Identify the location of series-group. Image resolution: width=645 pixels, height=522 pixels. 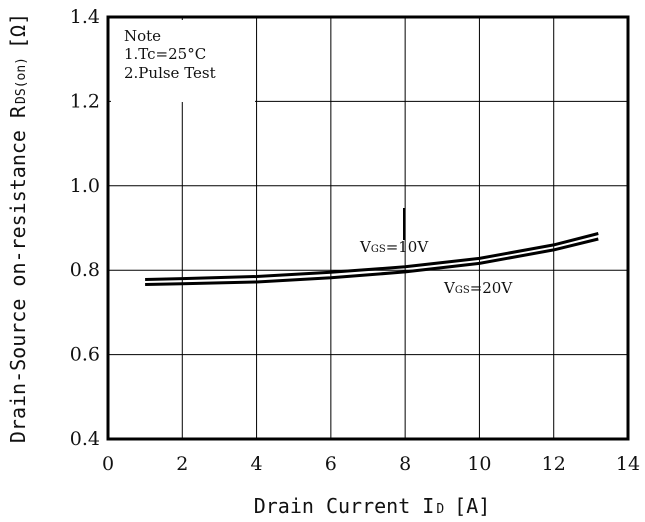
(372, 259).